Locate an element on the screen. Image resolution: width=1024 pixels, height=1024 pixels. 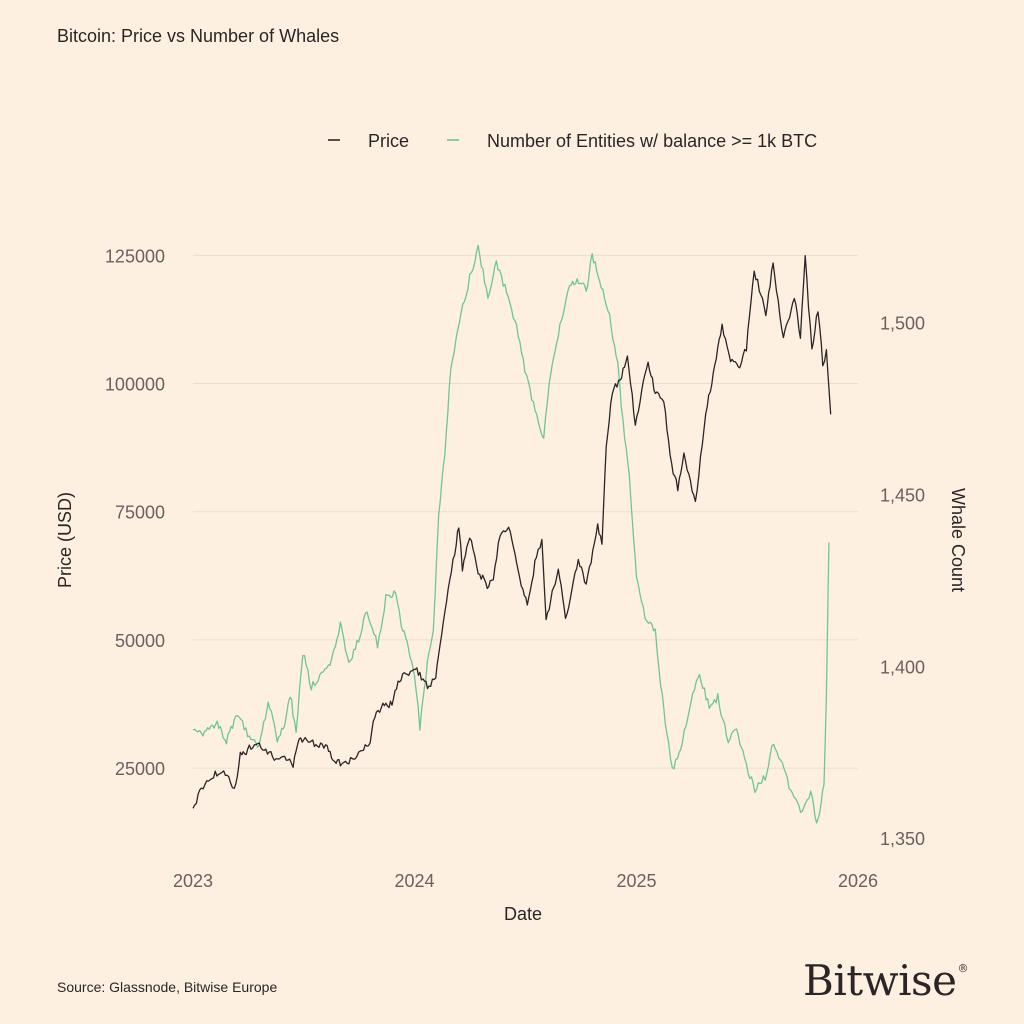
x-axis-label: Date is located at coordinates (523, 914).